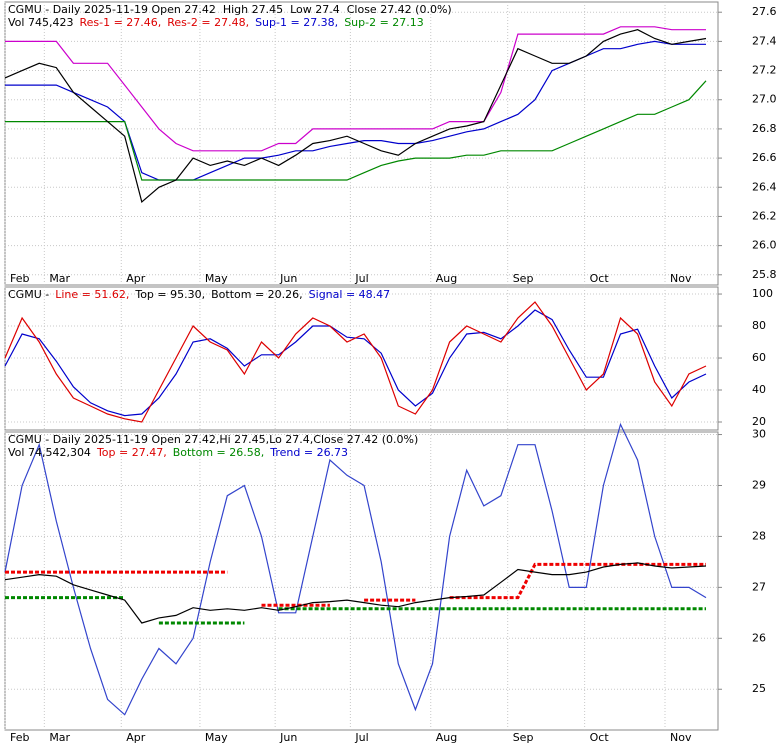  What do you see at coordinates (759, 421) in the screenshot?
I see `y-tick-label: 20` at bounding box center [759, 421].